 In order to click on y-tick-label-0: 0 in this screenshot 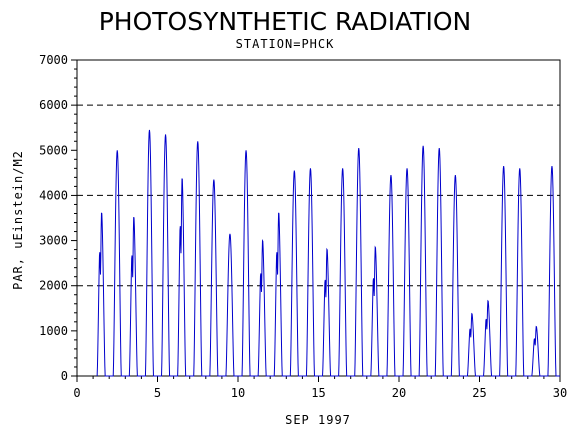, I will do `click(64, 376)`.